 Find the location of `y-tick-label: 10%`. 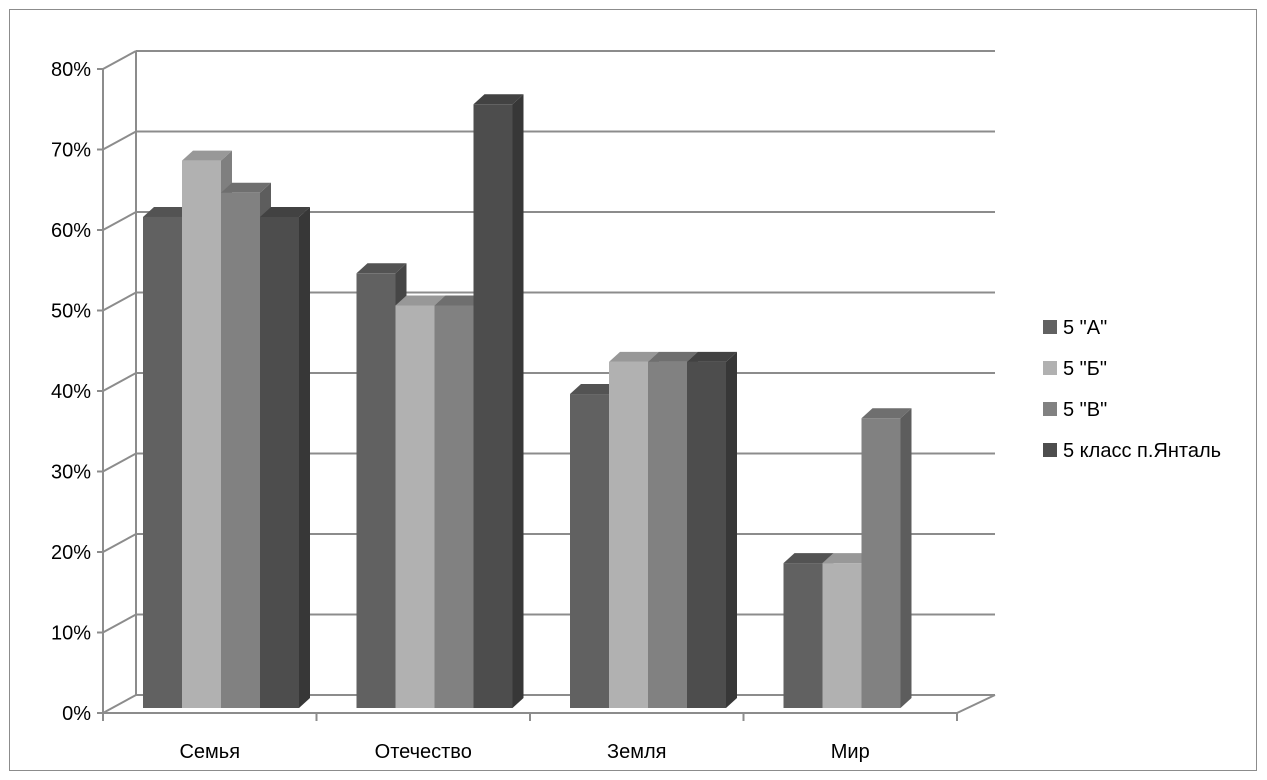

y-tick-label: 10% is located at coordinates (71, 634).